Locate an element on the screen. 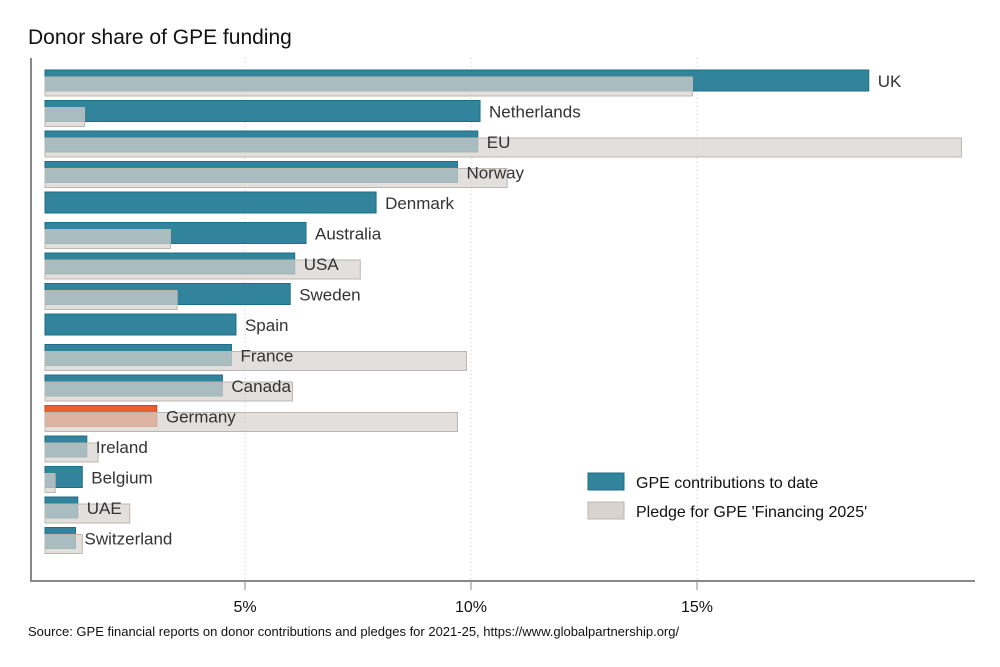 This screenshot has width=1000, height=667. contribution-bar-netherlands is located at coordinates (262, 111).